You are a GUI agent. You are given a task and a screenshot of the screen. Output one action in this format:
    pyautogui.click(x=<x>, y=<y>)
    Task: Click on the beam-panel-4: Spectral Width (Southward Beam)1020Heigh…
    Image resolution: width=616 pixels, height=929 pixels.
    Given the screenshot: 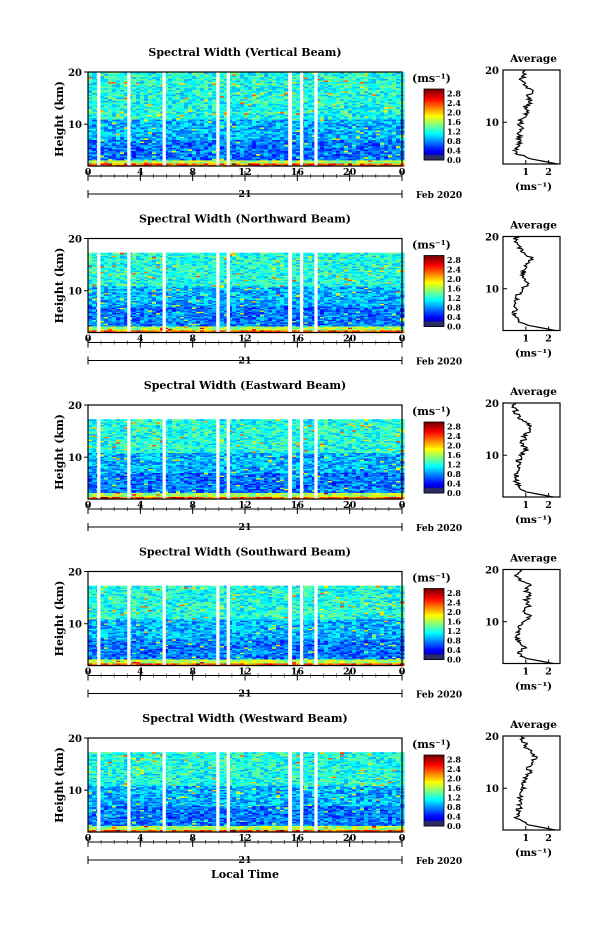 What is the action you would take?
    pyautogui.click(x=306, y=623)
    